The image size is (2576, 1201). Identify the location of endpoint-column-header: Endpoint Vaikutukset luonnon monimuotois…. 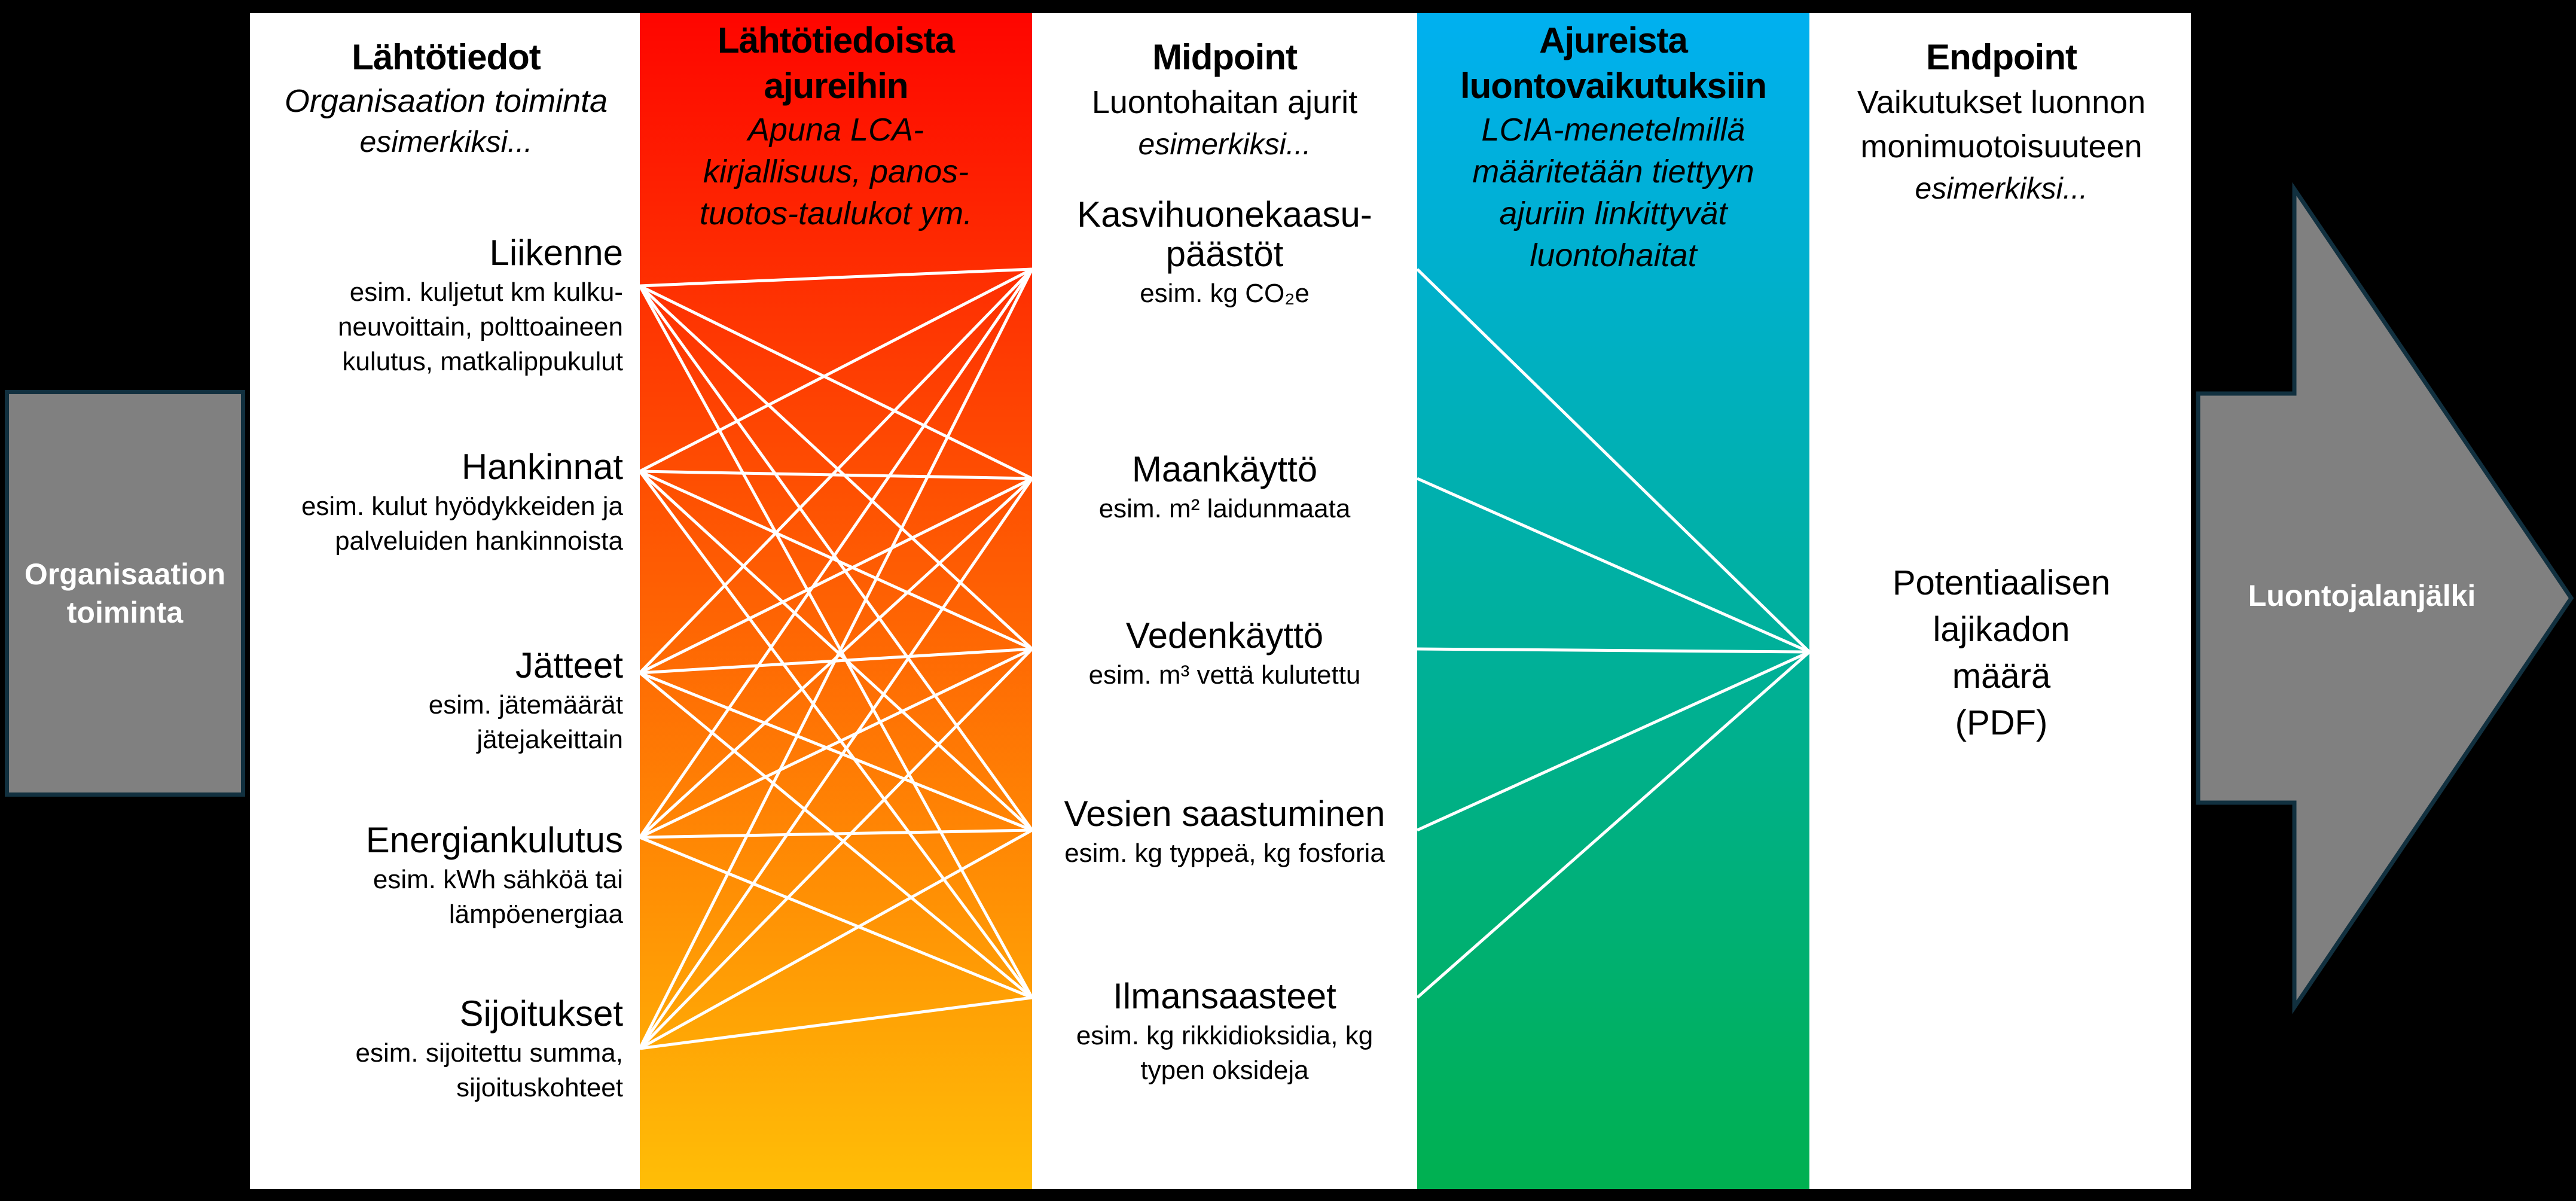
(2001, 122).